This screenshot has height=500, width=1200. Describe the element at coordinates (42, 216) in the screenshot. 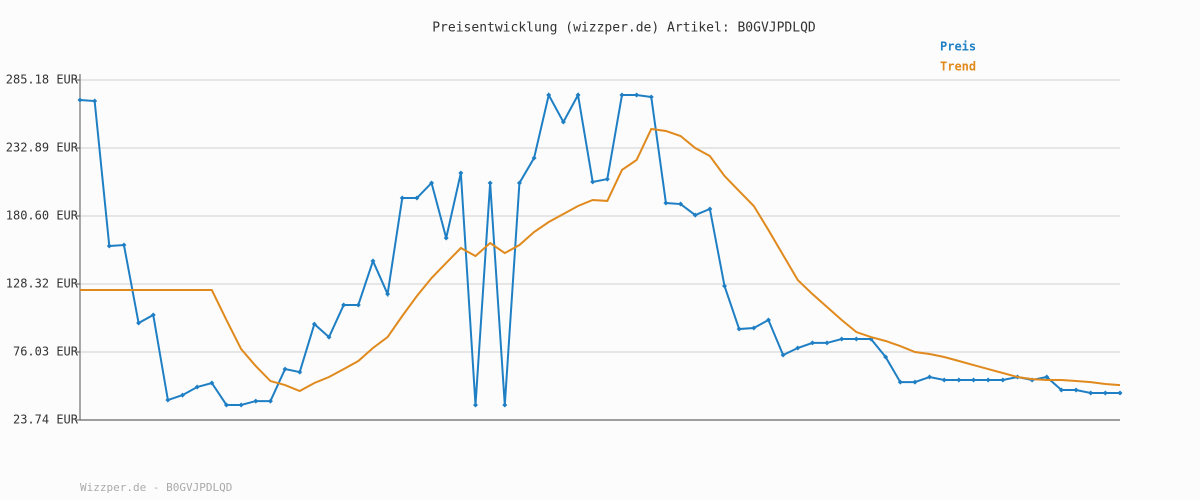

I see `y-tick-label: 180.60 EUR` at that location.